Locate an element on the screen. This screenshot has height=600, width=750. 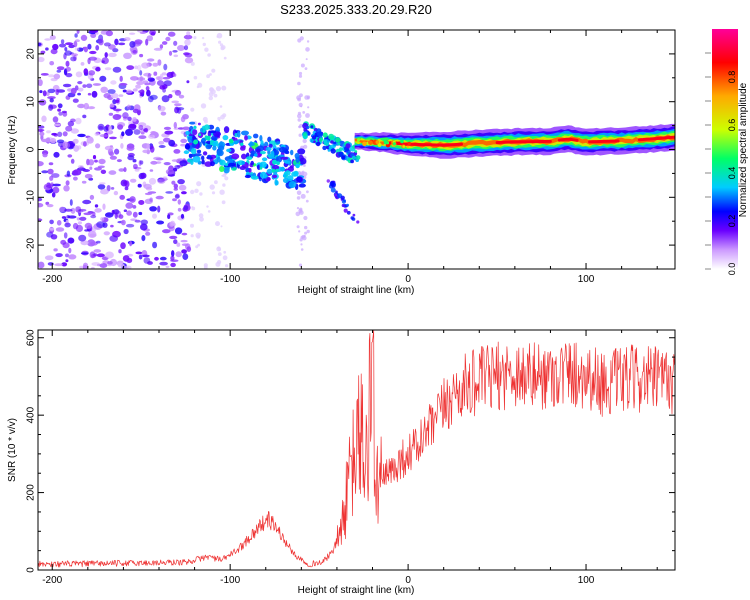
spectrogram-ytick-label: 20 is located at coordinates (31, 54).